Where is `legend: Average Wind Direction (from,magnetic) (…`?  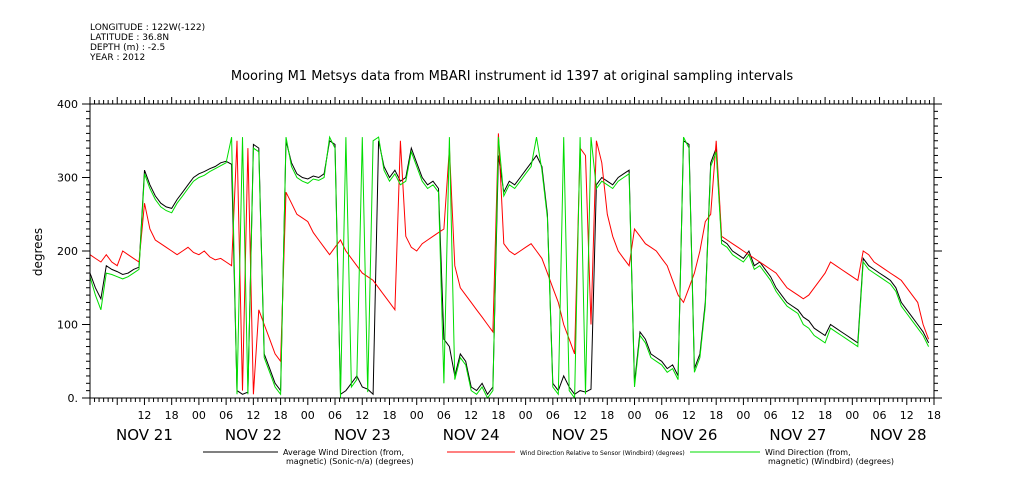 legend: Average Wind Direction (from,magnetic) (… is located at coordinates (548, 457).